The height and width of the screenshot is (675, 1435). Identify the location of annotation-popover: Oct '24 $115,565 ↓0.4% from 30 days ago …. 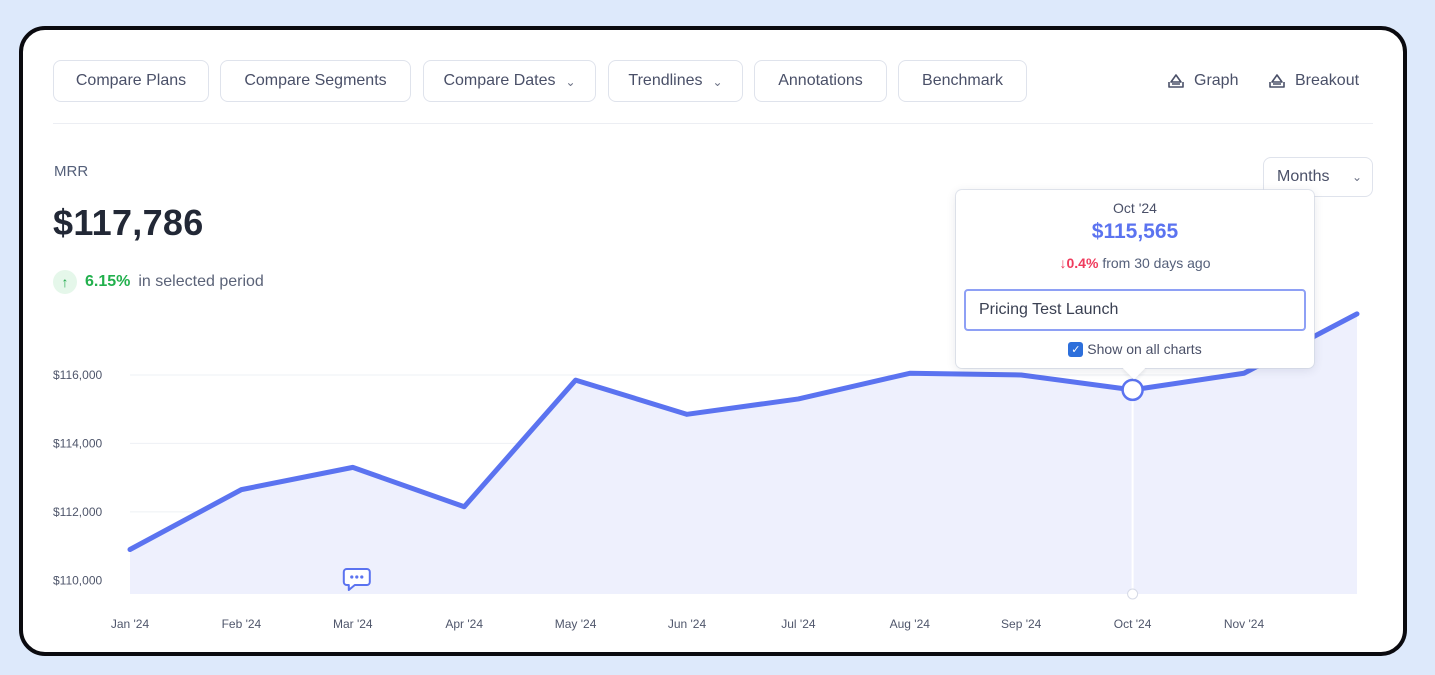
(1135, 285).